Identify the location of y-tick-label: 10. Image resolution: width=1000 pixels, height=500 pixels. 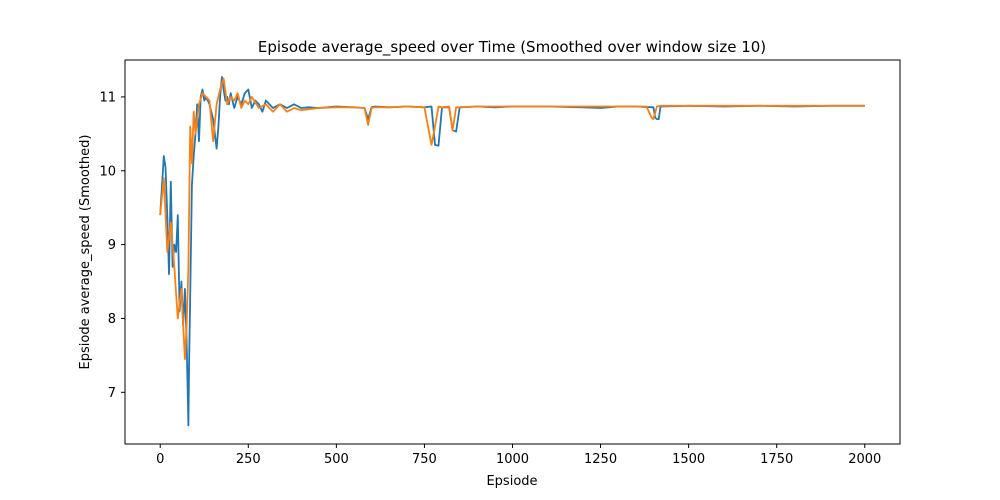
(107, 171).